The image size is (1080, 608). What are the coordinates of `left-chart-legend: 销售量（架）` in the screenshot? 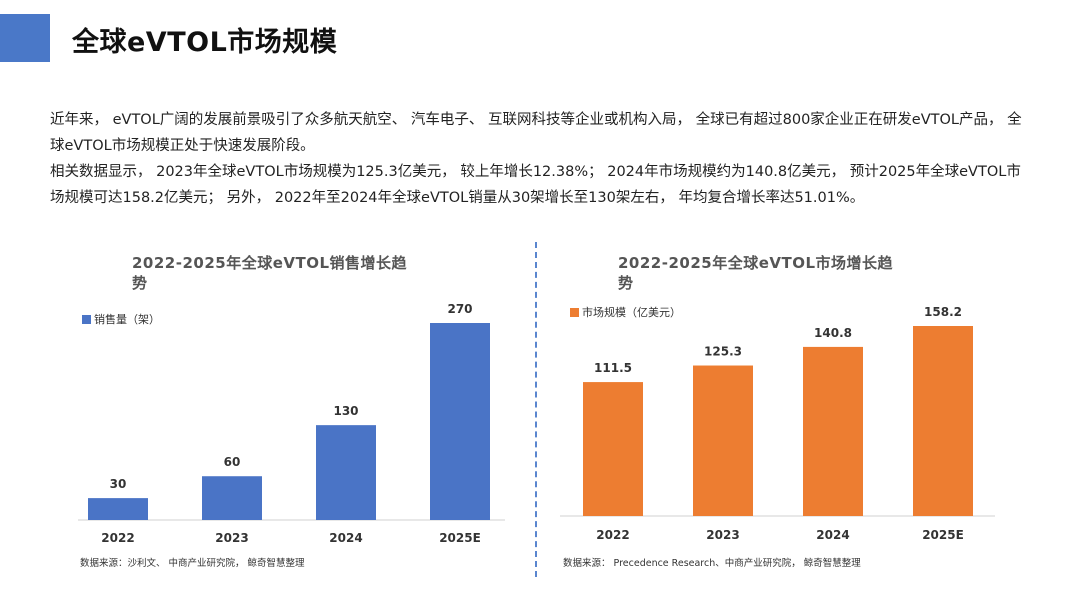 It's located at (121, 319).